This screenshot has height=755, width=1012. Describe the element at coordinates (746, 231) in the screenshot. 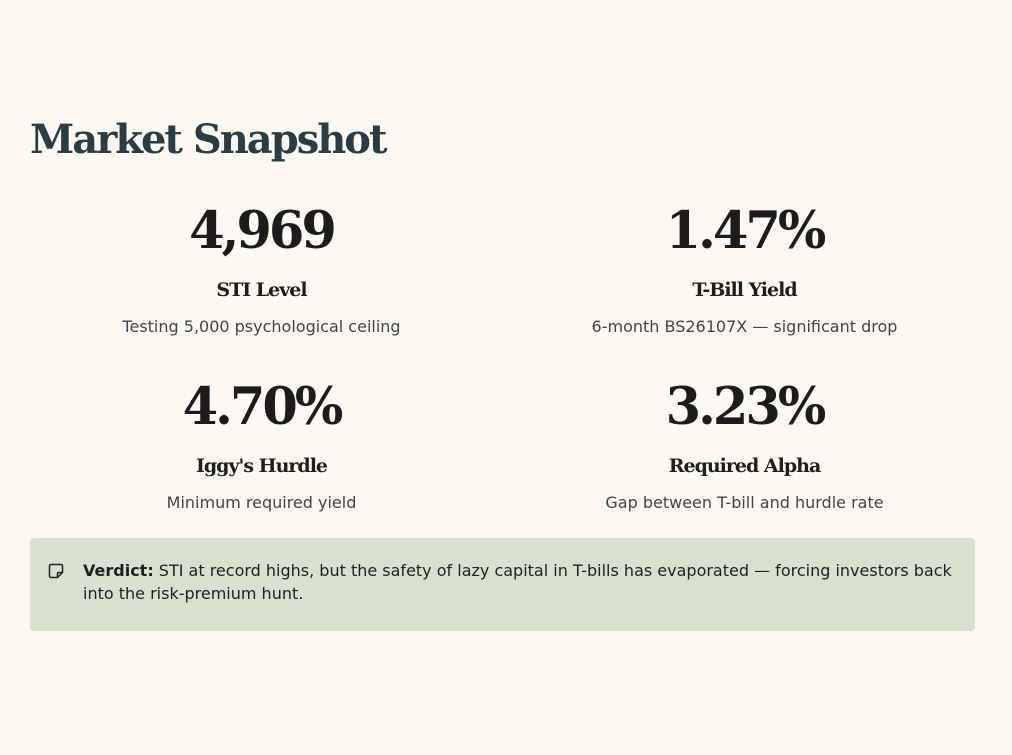

I see `stat-value: 1.47%` at that location.